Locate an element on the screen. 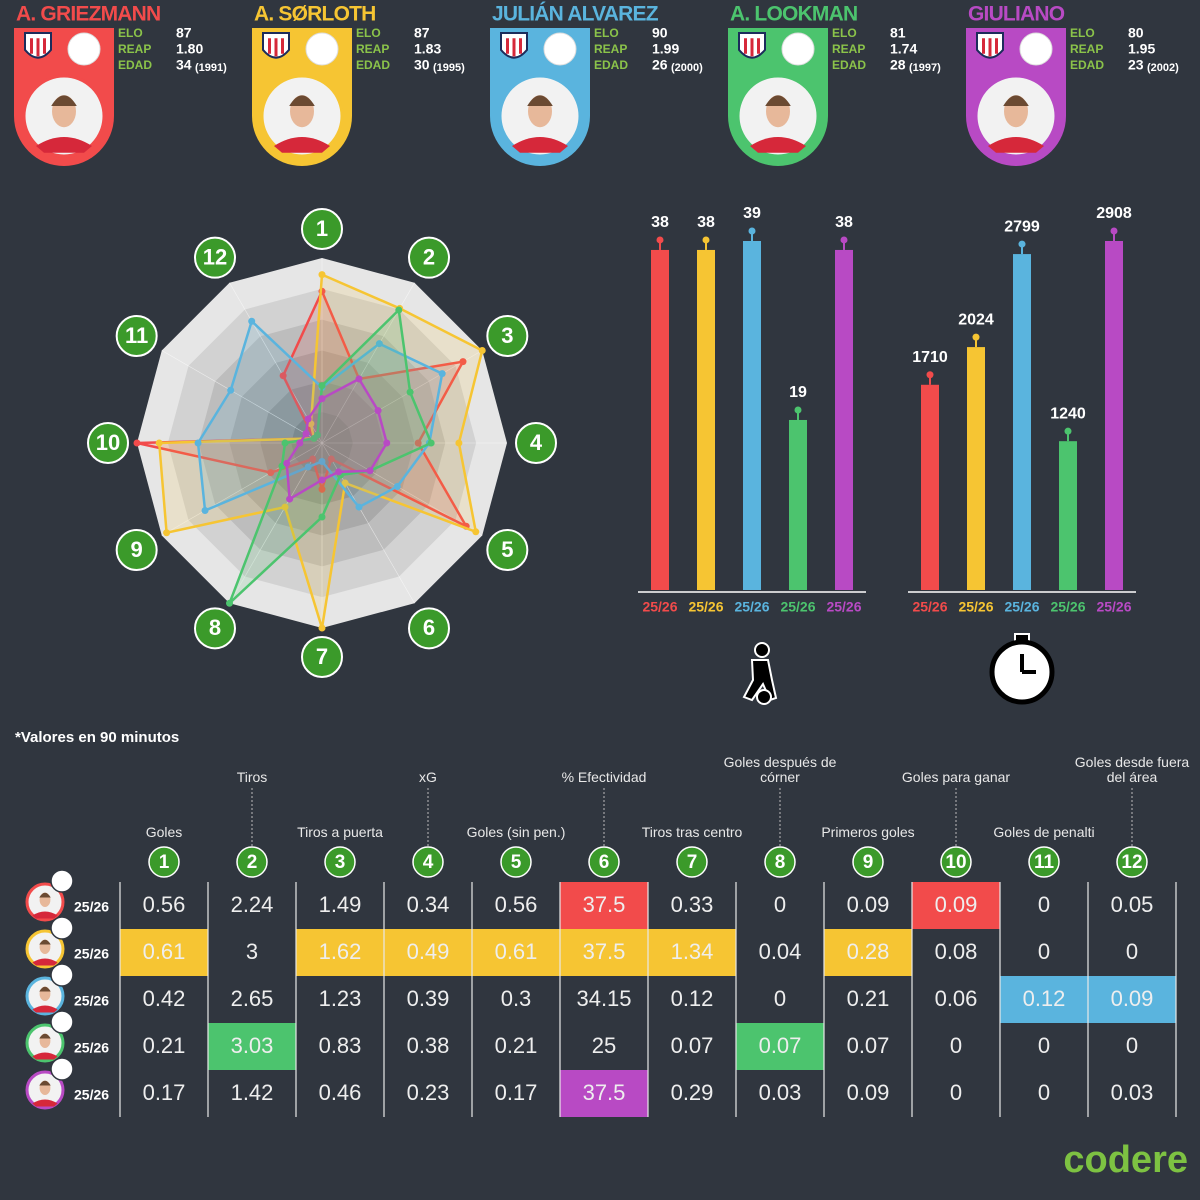 The width and height of the screenshot is (1200, 1200). cell-value: 0.34 is located at coordinates (428, 904).